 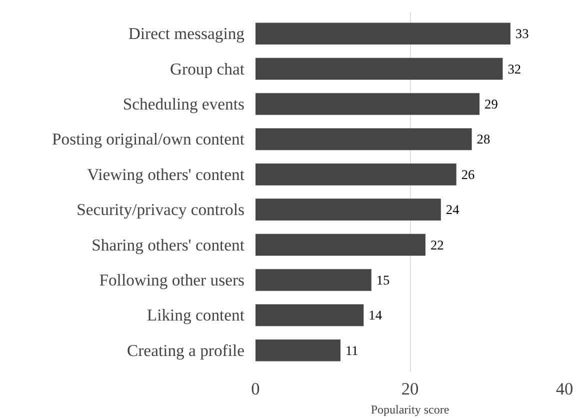 I want to click on data-label: 22, so click(x=437, y=244).